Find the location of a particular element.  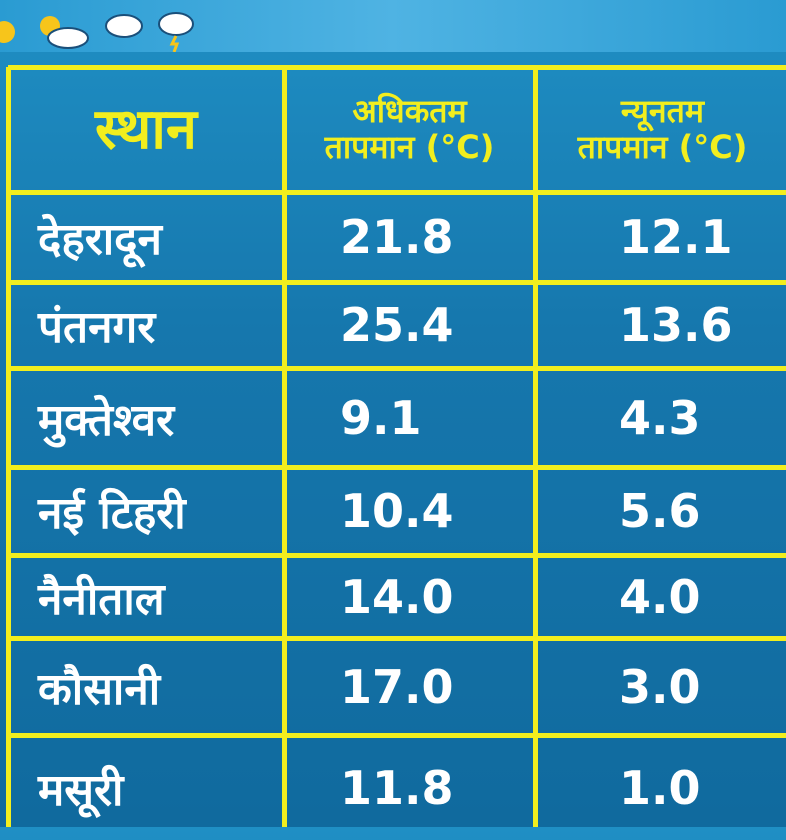

weather-icon-strip is located at coordinates (393, 26).